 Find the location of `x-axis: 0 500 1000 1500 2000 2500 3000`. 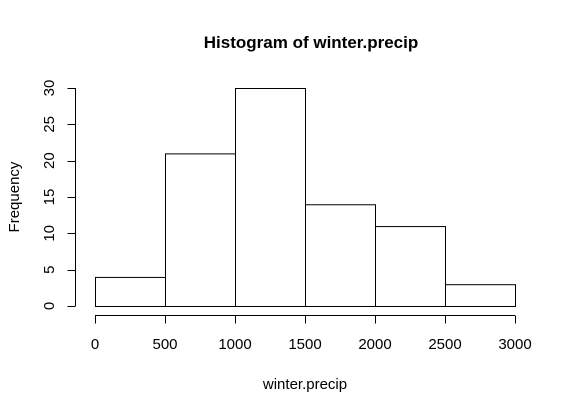

x-axis: 0 500 1000 1500 2000 2500 3000 is located at coordinates (311, 334).